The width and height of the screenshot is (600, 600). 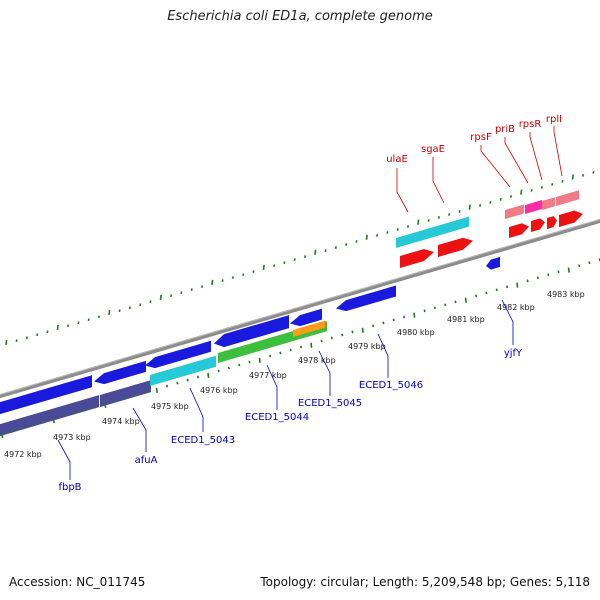 I want to click on gene-label-fbpB: fbpB, so click(x=69, y=487).